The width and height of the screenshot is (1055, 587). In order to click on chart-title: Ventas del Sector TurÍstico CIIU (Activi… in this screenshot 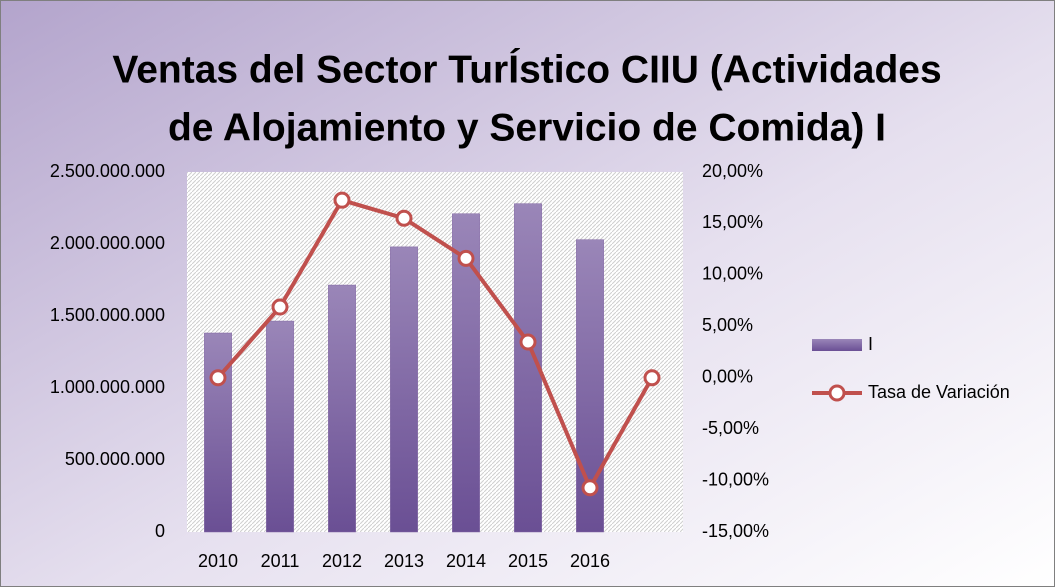, I will do `click(526, 69)`.